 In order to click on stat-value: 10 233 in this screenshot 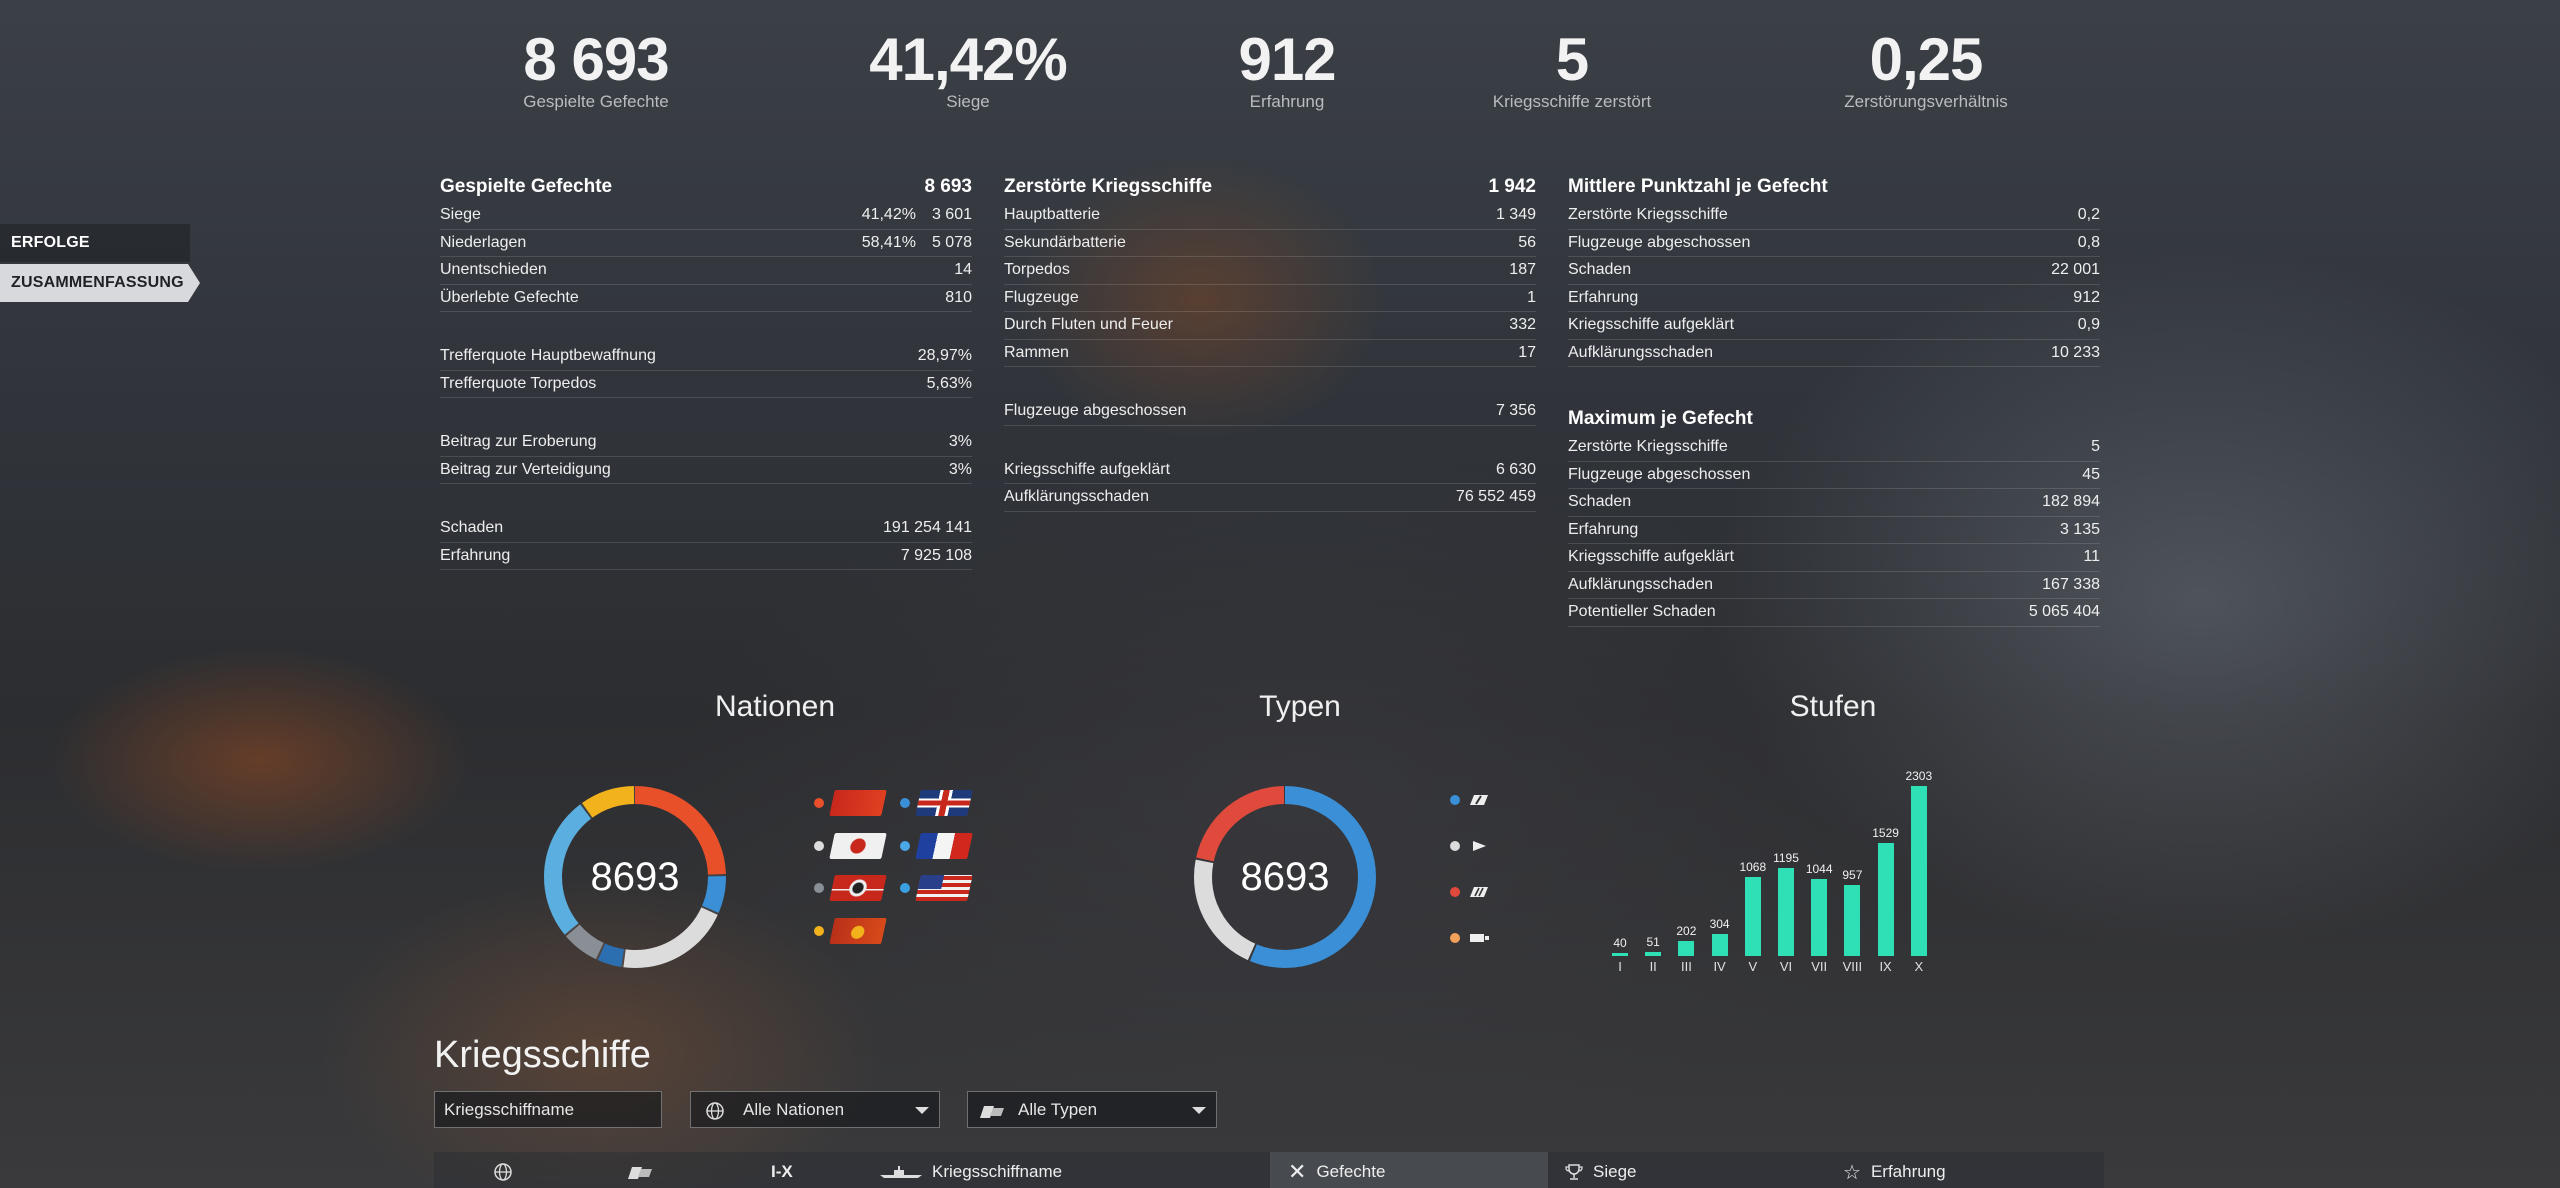, I will do `click(2075, 352)`.